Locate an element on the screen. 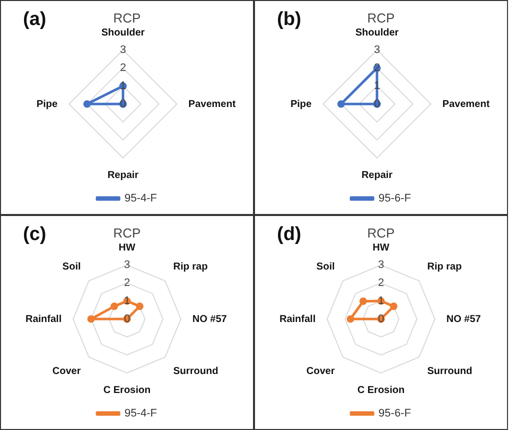 The width and height of the screenshot is (509, 430). text: (d) is located at coordinates (289, 235).